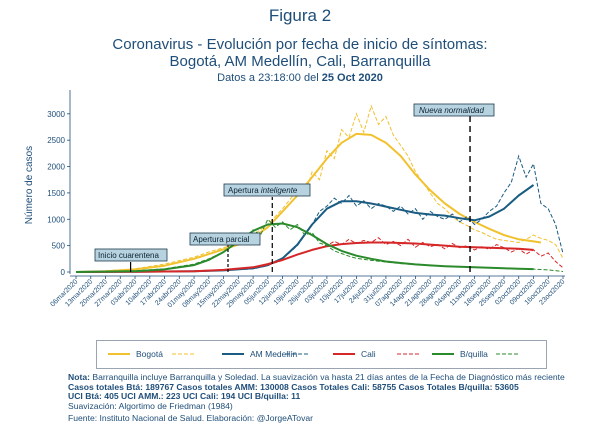 Image resolution: width=600 pixels, height=443 pixels. I want to click on figure-label: Figura 2, so click(300, 15).